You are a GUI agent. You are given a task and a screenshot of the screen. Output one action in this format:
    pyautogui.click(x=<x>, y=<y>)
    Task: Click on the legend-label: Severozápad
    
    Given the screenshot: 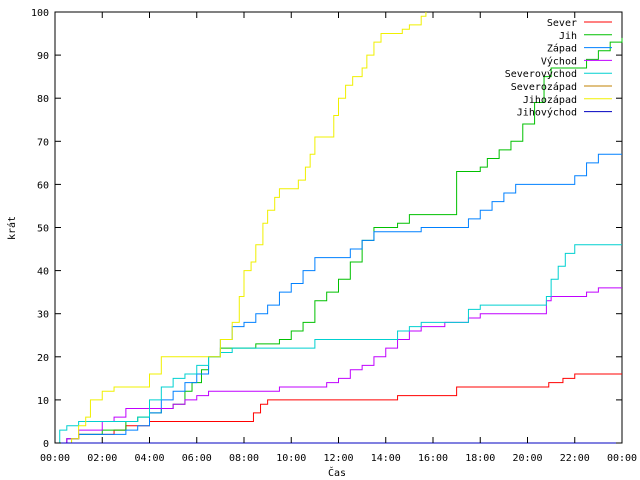 What is the action you would take?
    pyautogui.click(x=544, y=87)
    